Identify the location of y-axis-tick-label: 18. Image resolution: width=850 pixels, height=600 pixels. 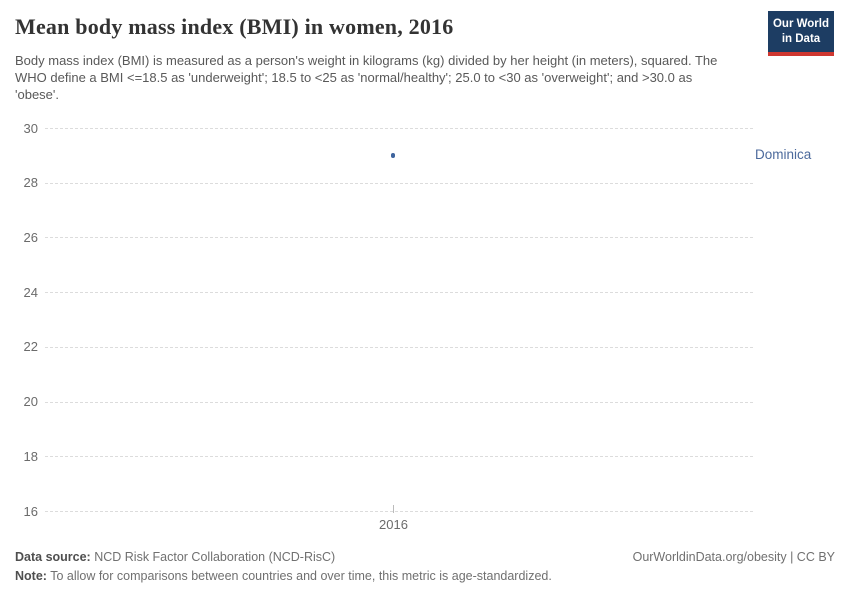
(30, 456).